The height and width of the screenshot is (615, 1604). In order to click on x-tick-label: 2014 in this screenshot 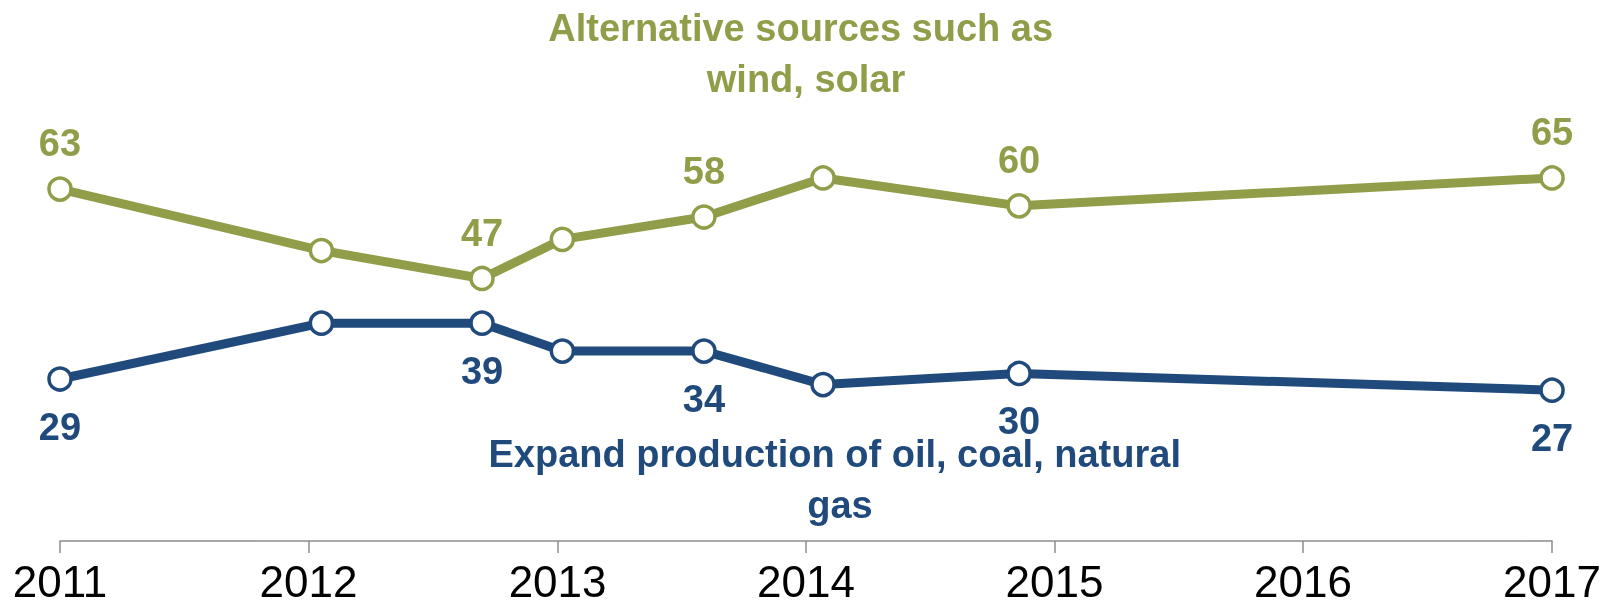, I will do `click(806, 581)`.